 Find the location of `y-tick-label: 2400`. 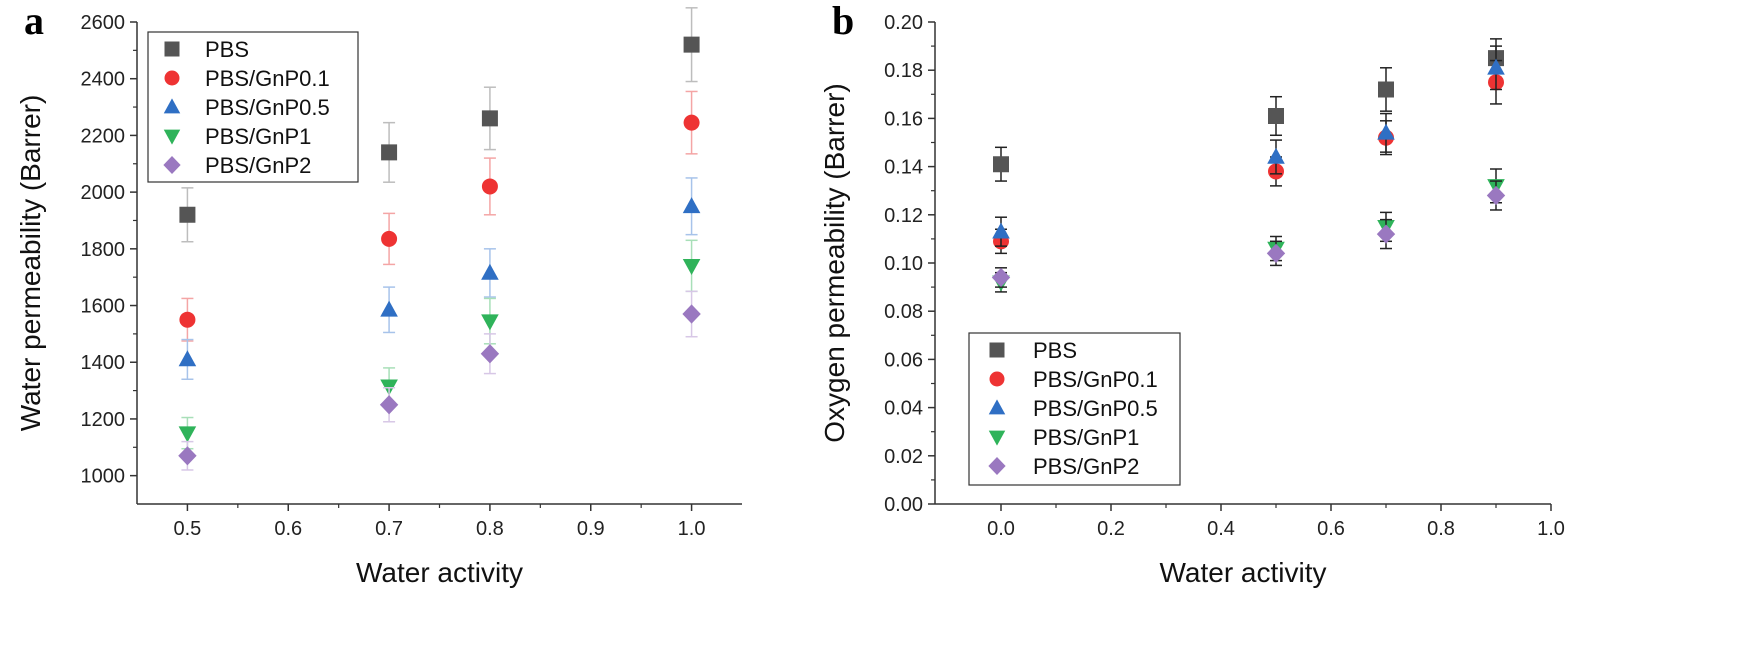

y-tick-label: 2400 is located at coordinates (103, 80).